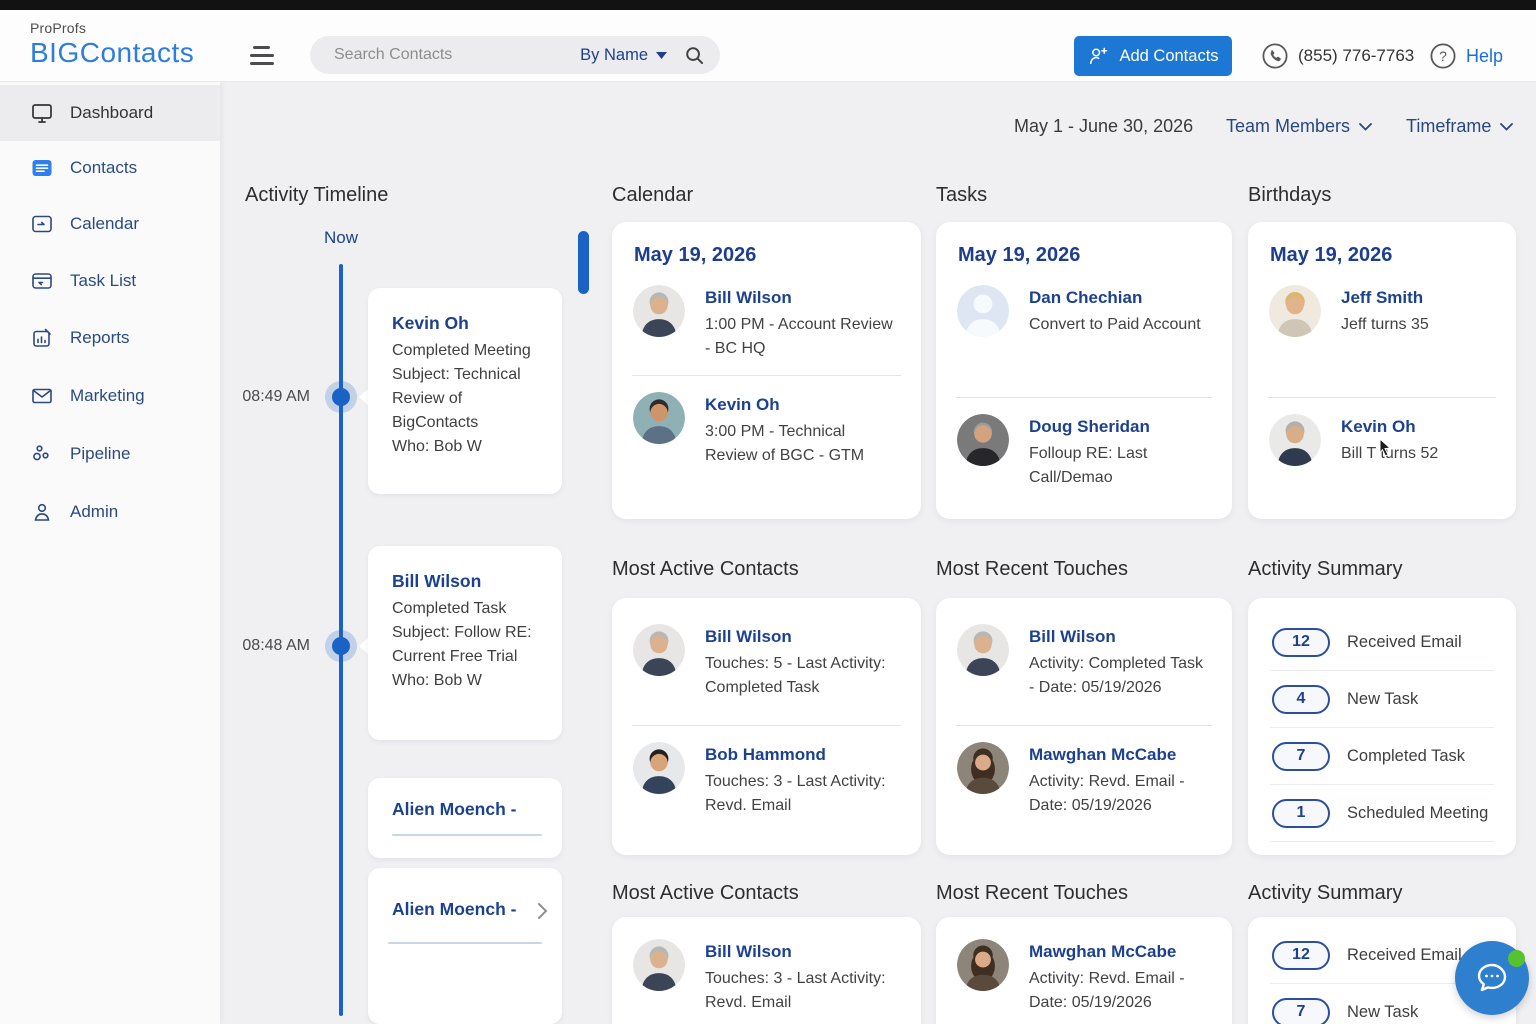 The height and width of the screenshot is (1024, 1536). What do you see at coordinates (1492, 978) in the screenshot?
I see `live-chat-button` at bounding box center [1492, 978].